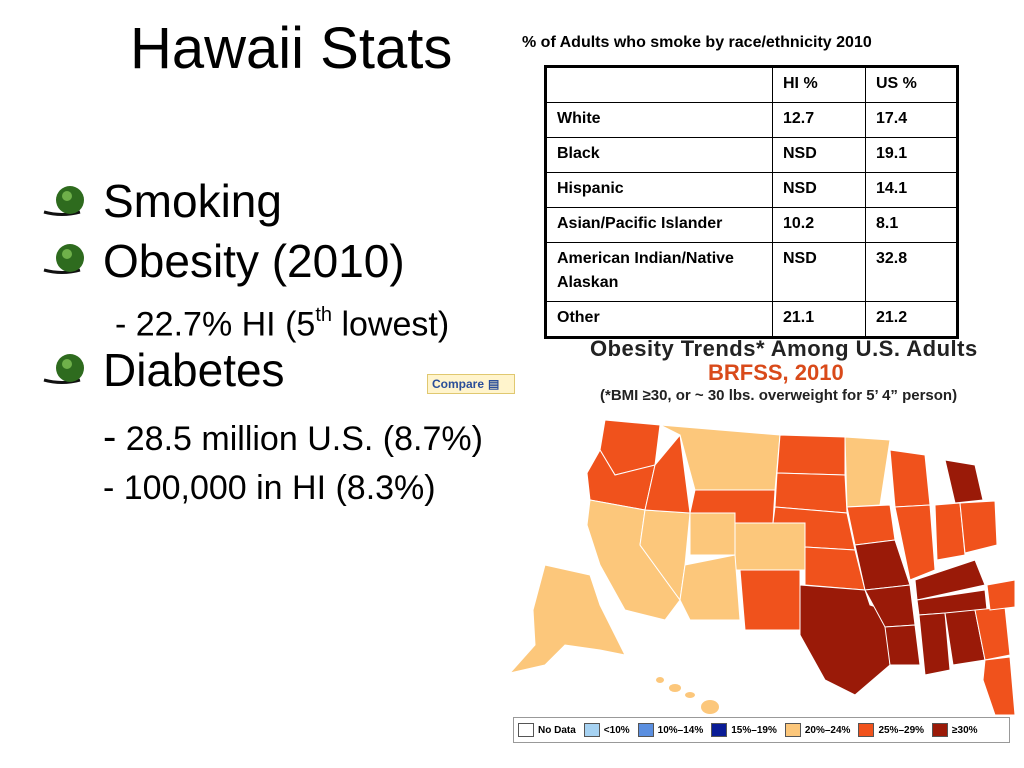 Image resolution: width=1024 pixels, height=768 pixels. Describe the element at coordinates (819, 120) in the screenshot. I see `table-cell: 12.7` at that location.